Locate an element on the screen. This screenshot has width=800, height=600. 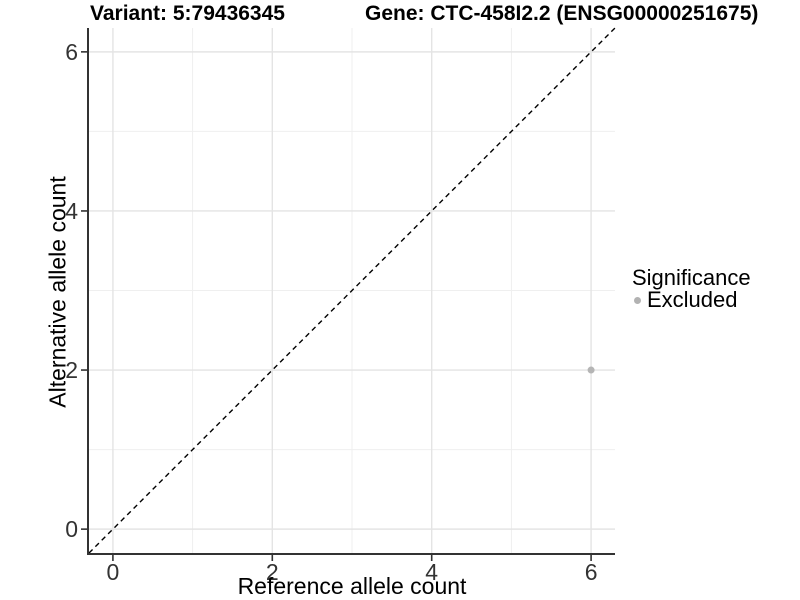
y-tick-label: 4 is located at coordinates (71, 211).